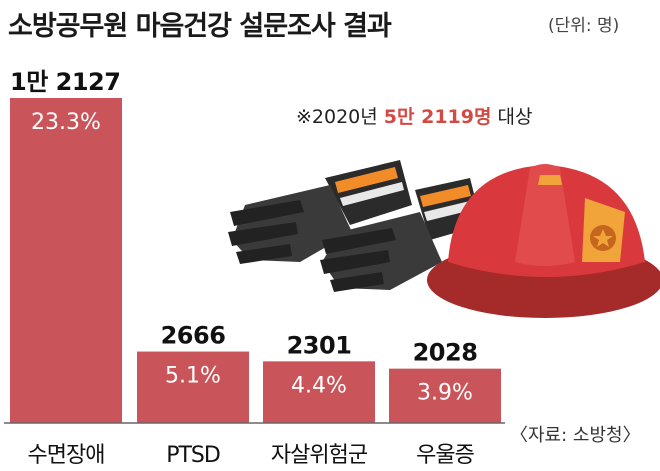 The image size is (660, 471). I want to click on category-label-2: 자살위험군, so click(319, 455).